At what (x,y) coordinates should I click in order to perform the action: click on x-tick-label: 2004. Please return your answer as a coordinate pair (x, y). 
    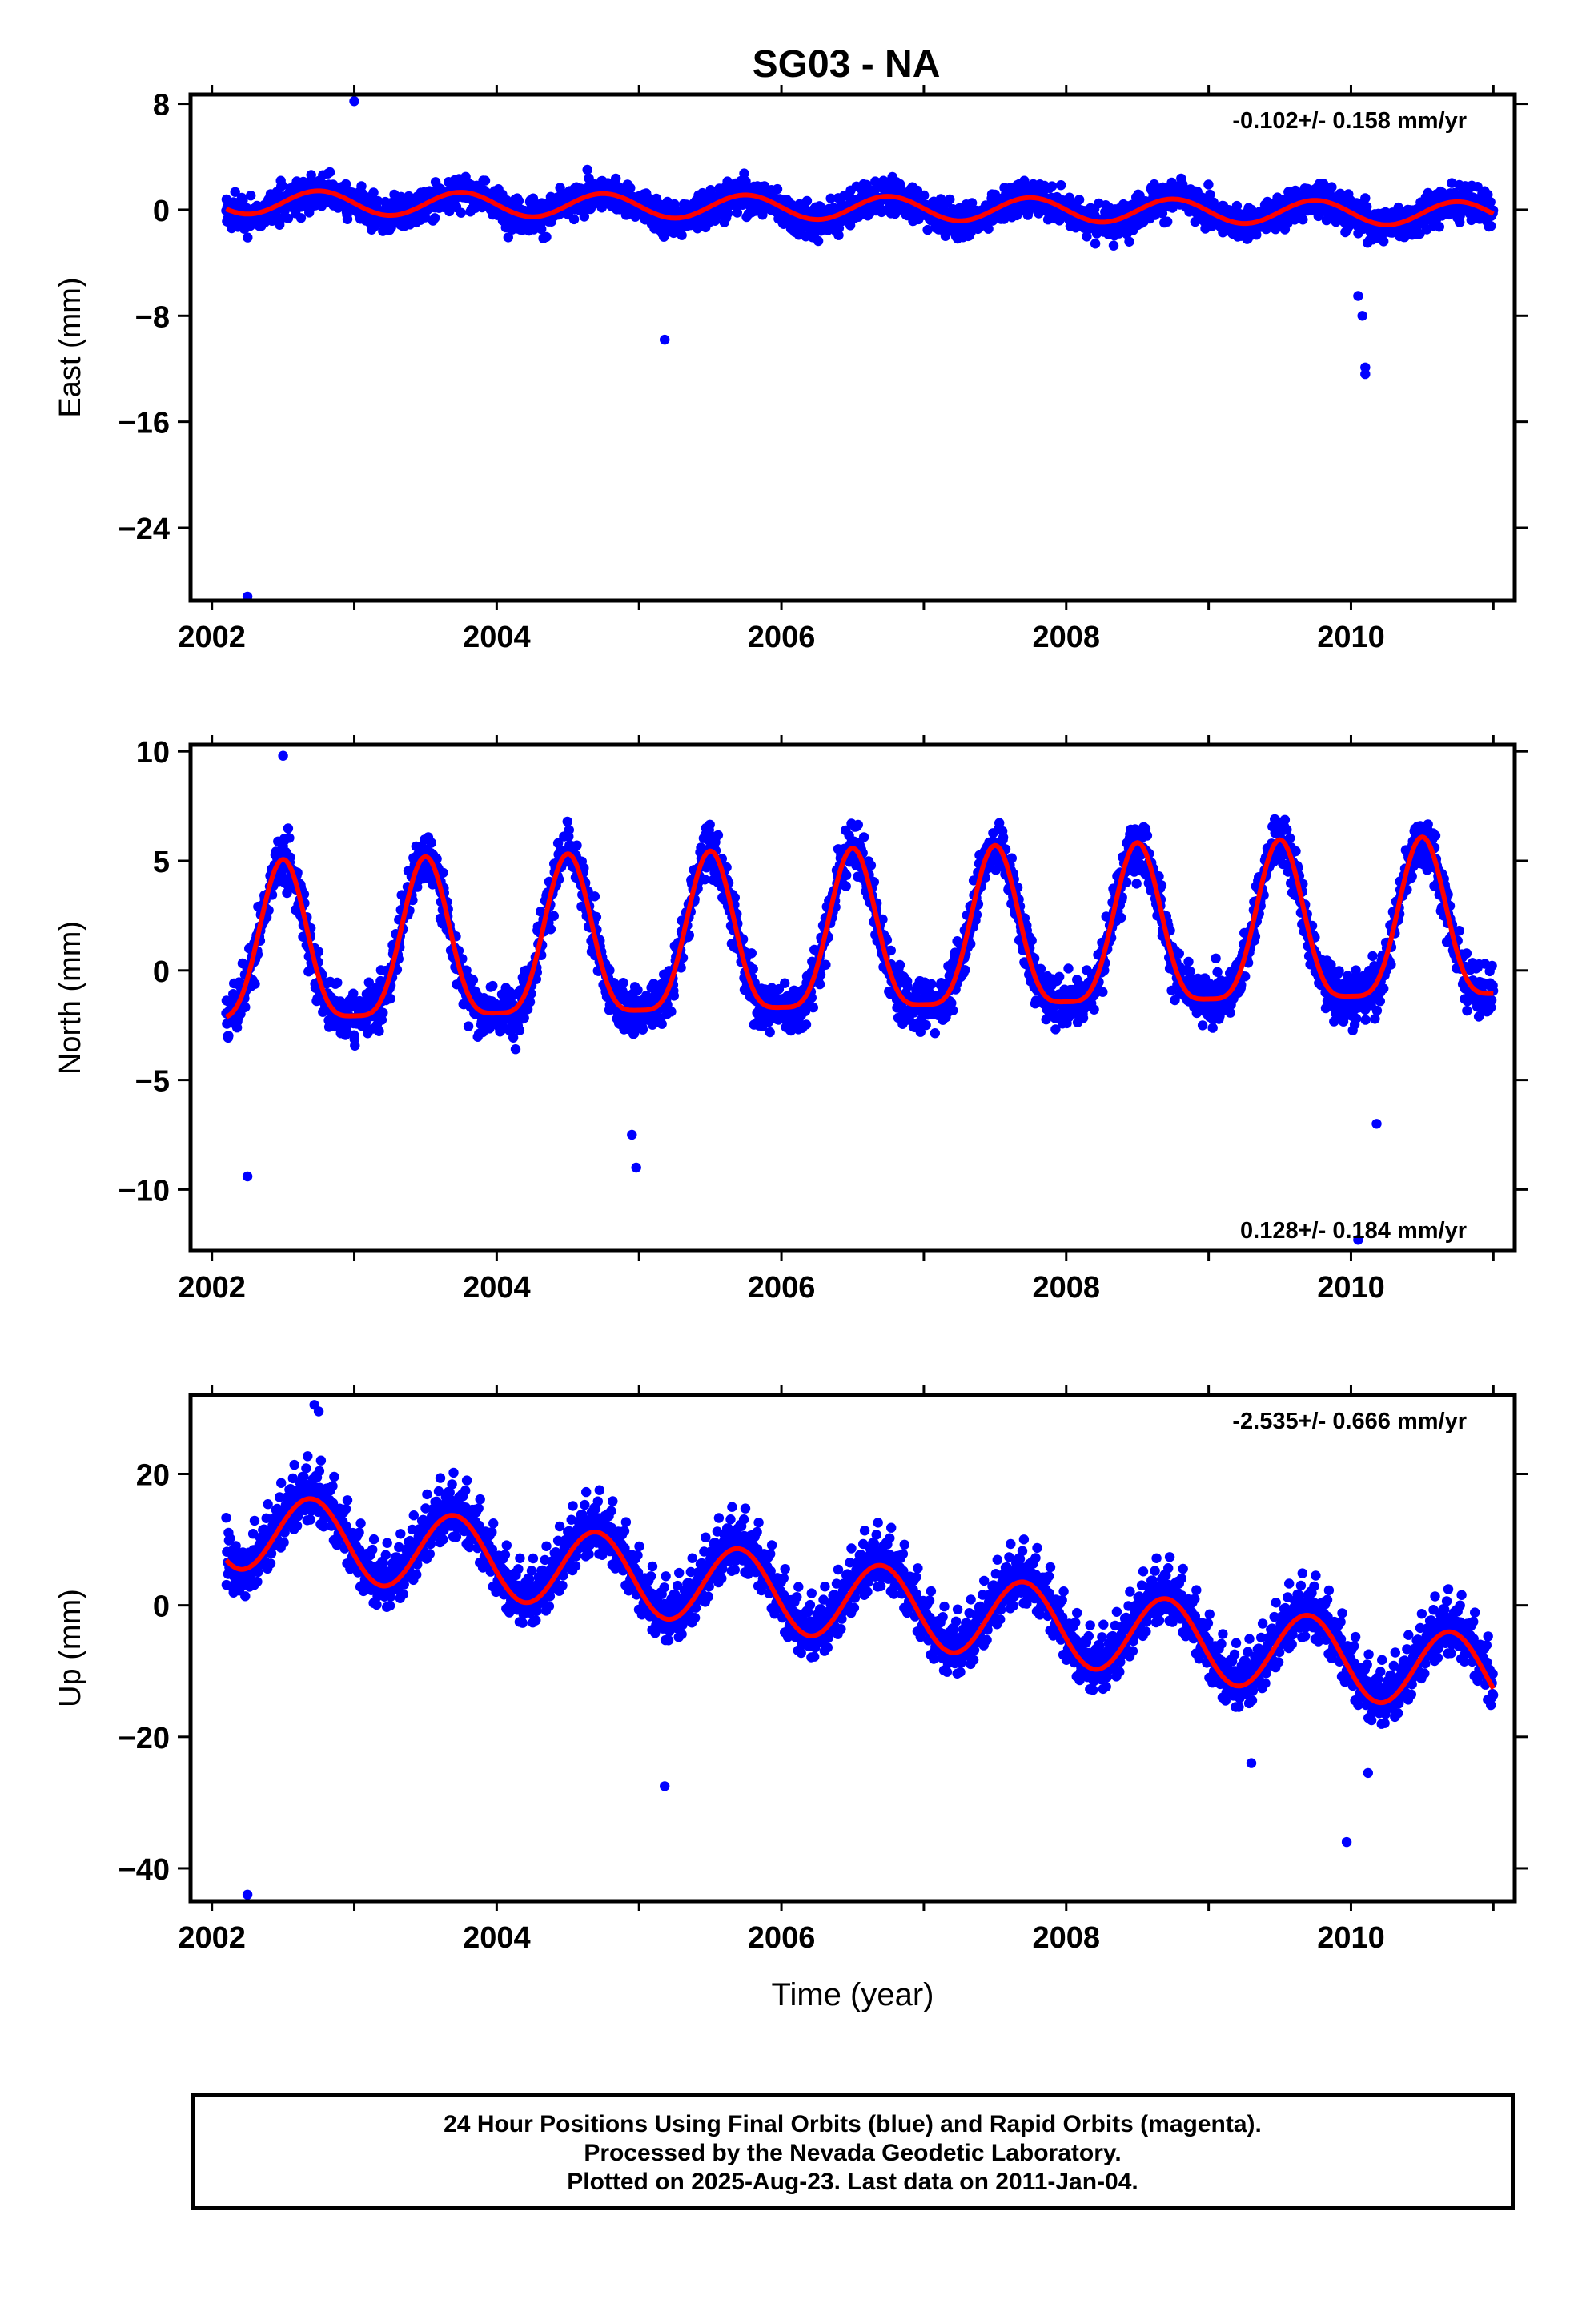
    Looking at the image, I should click on (497, 637).